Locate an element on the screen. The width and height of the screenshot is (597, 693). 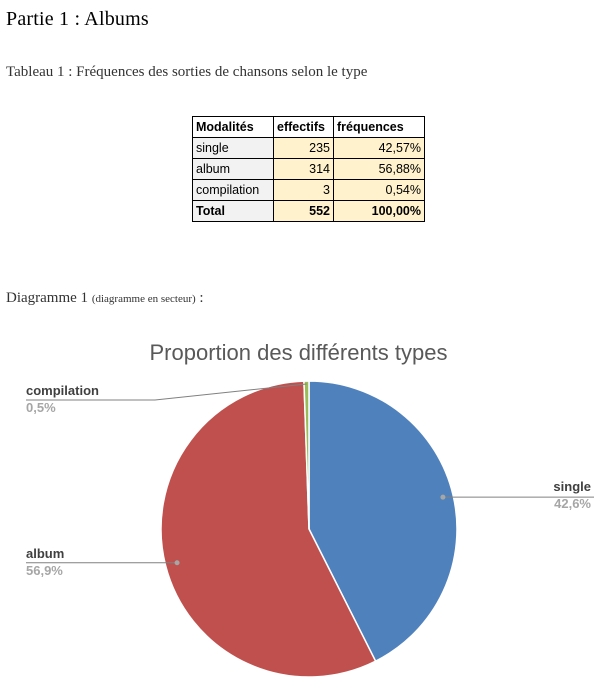
table-row: album 314 56,88% is located at coordinates (308, 169).